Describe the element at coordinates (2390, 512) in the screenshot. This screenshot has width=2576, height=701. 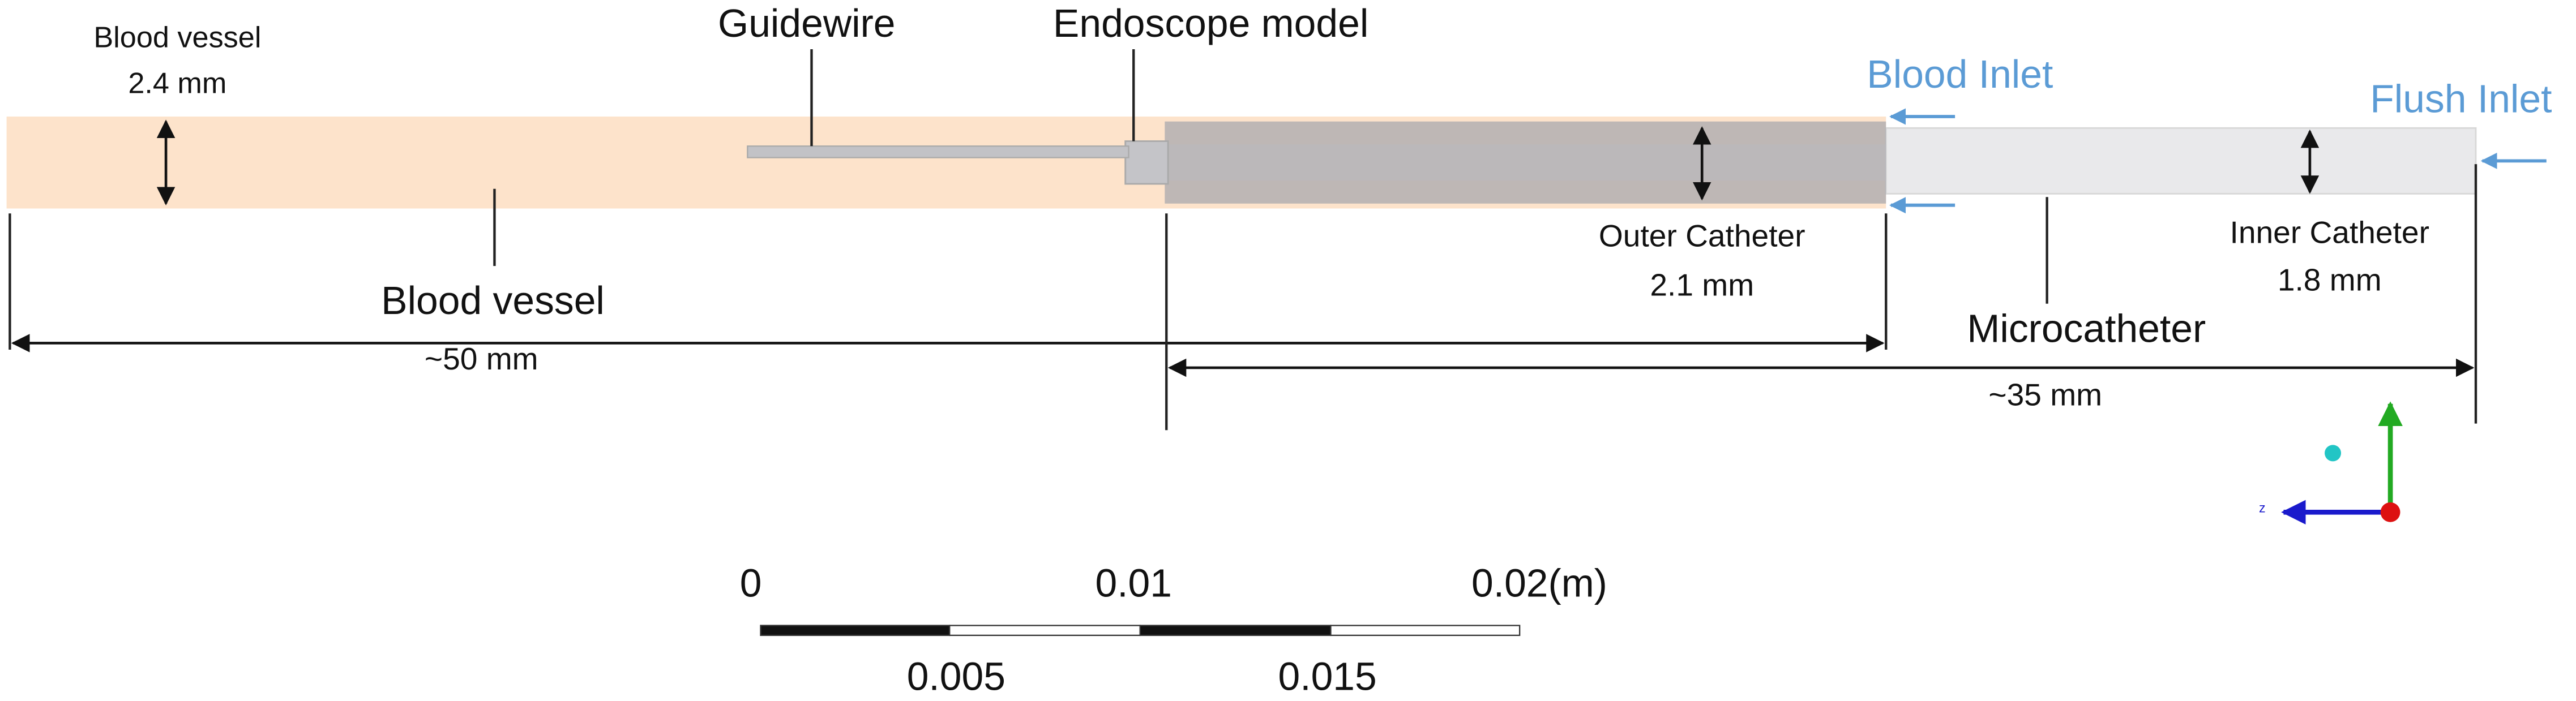
I see `axis-origin` at that location.